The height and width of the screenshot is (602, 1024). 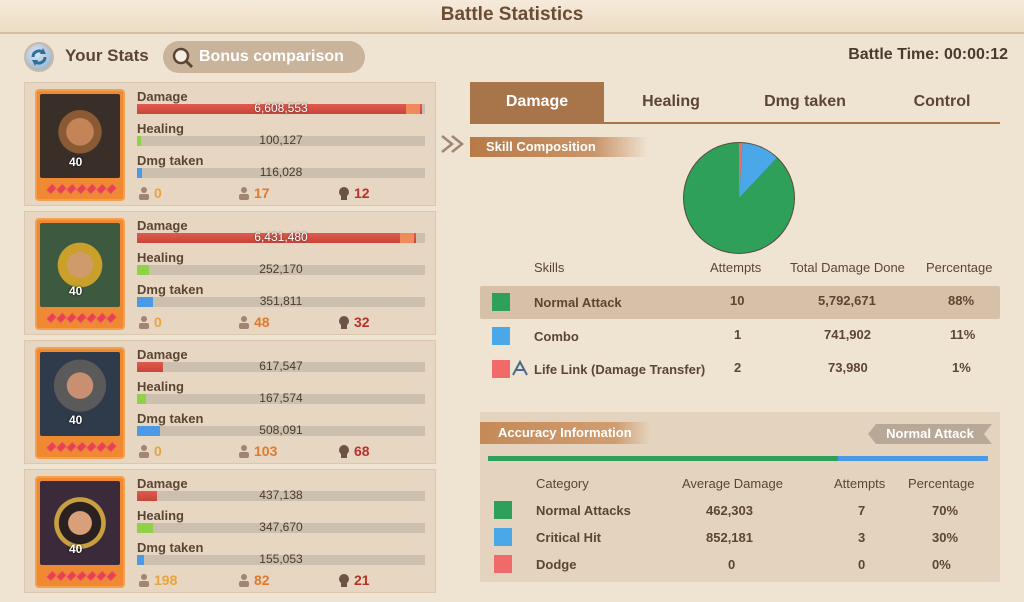 I want to click on col-average-damage: Average Damage, so click(x=732, y=483).